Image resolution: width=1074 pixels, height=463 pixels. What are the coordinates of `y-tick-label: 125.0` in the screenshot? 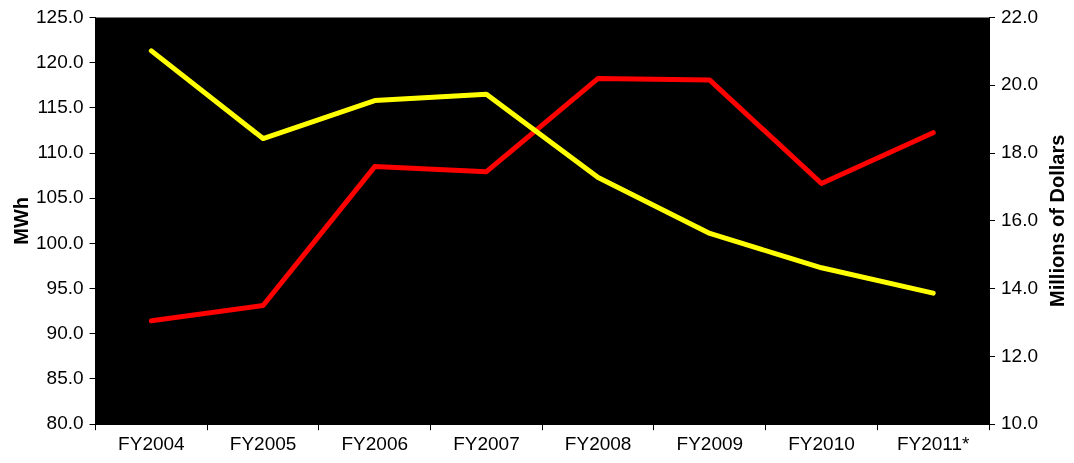 It's located at (60, 16).